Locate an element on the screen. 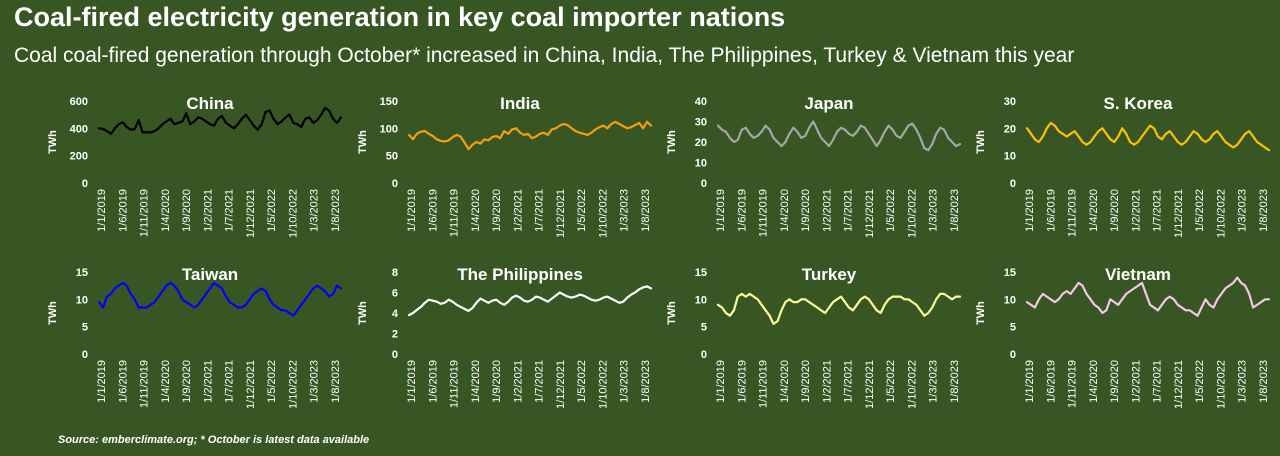 This screenshot has height=456, width=1280. y-tick-label: 2 is located at coordinates (395, 335).